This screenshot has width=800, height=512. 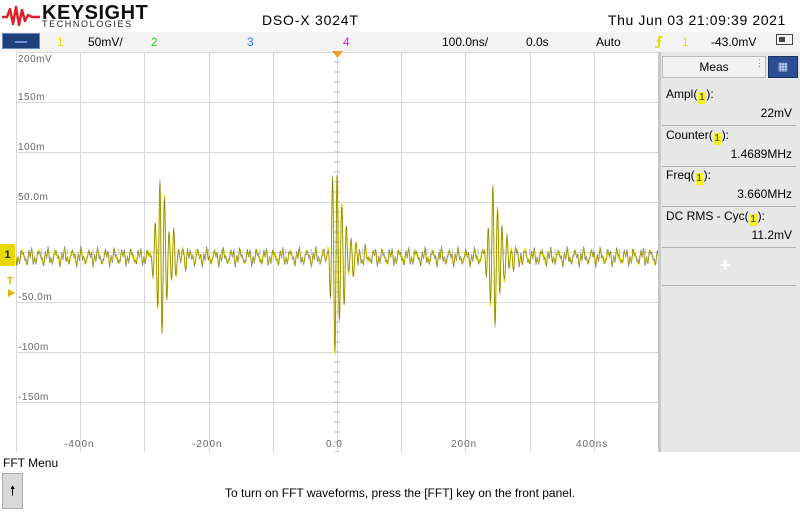 I want to click on measurement-name: DC RMS - Cyc(, so click(x=707, y=216).